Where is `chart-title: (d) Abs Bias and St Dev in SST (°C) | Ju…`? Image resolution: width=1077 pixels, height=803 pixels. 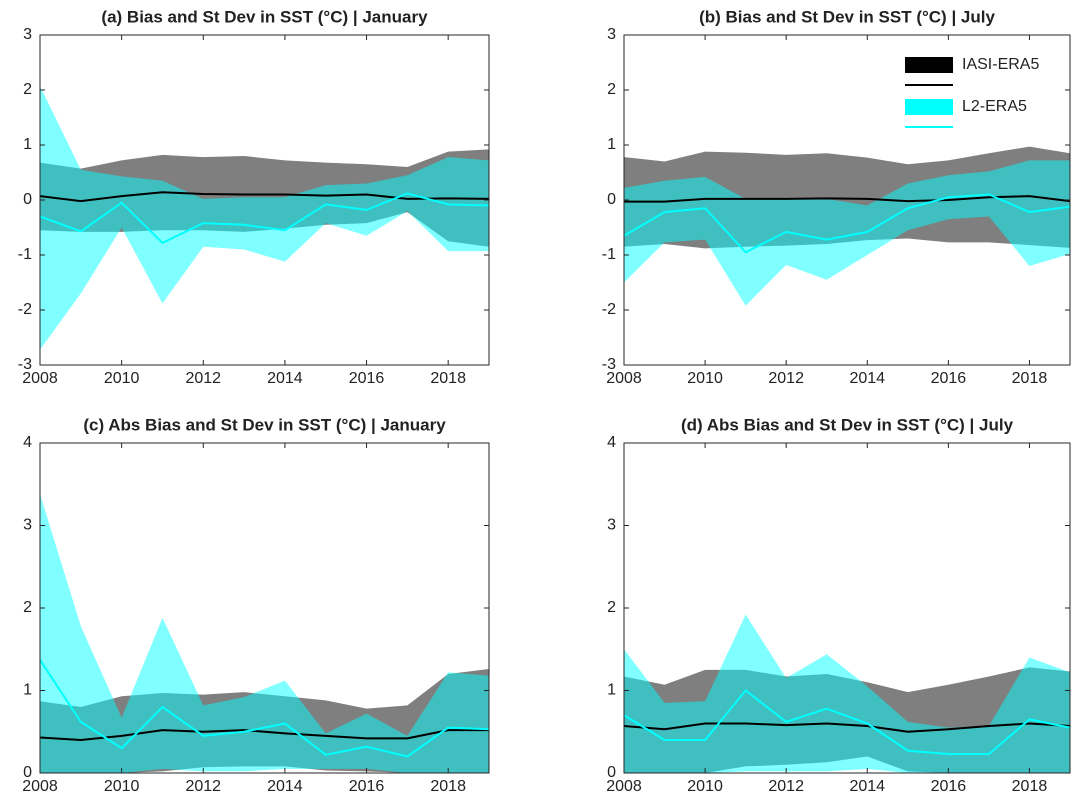
chart-title: (d) Abs Bias and St Dev in SST (°C) | Ju… is located at coordinates (847, 424).